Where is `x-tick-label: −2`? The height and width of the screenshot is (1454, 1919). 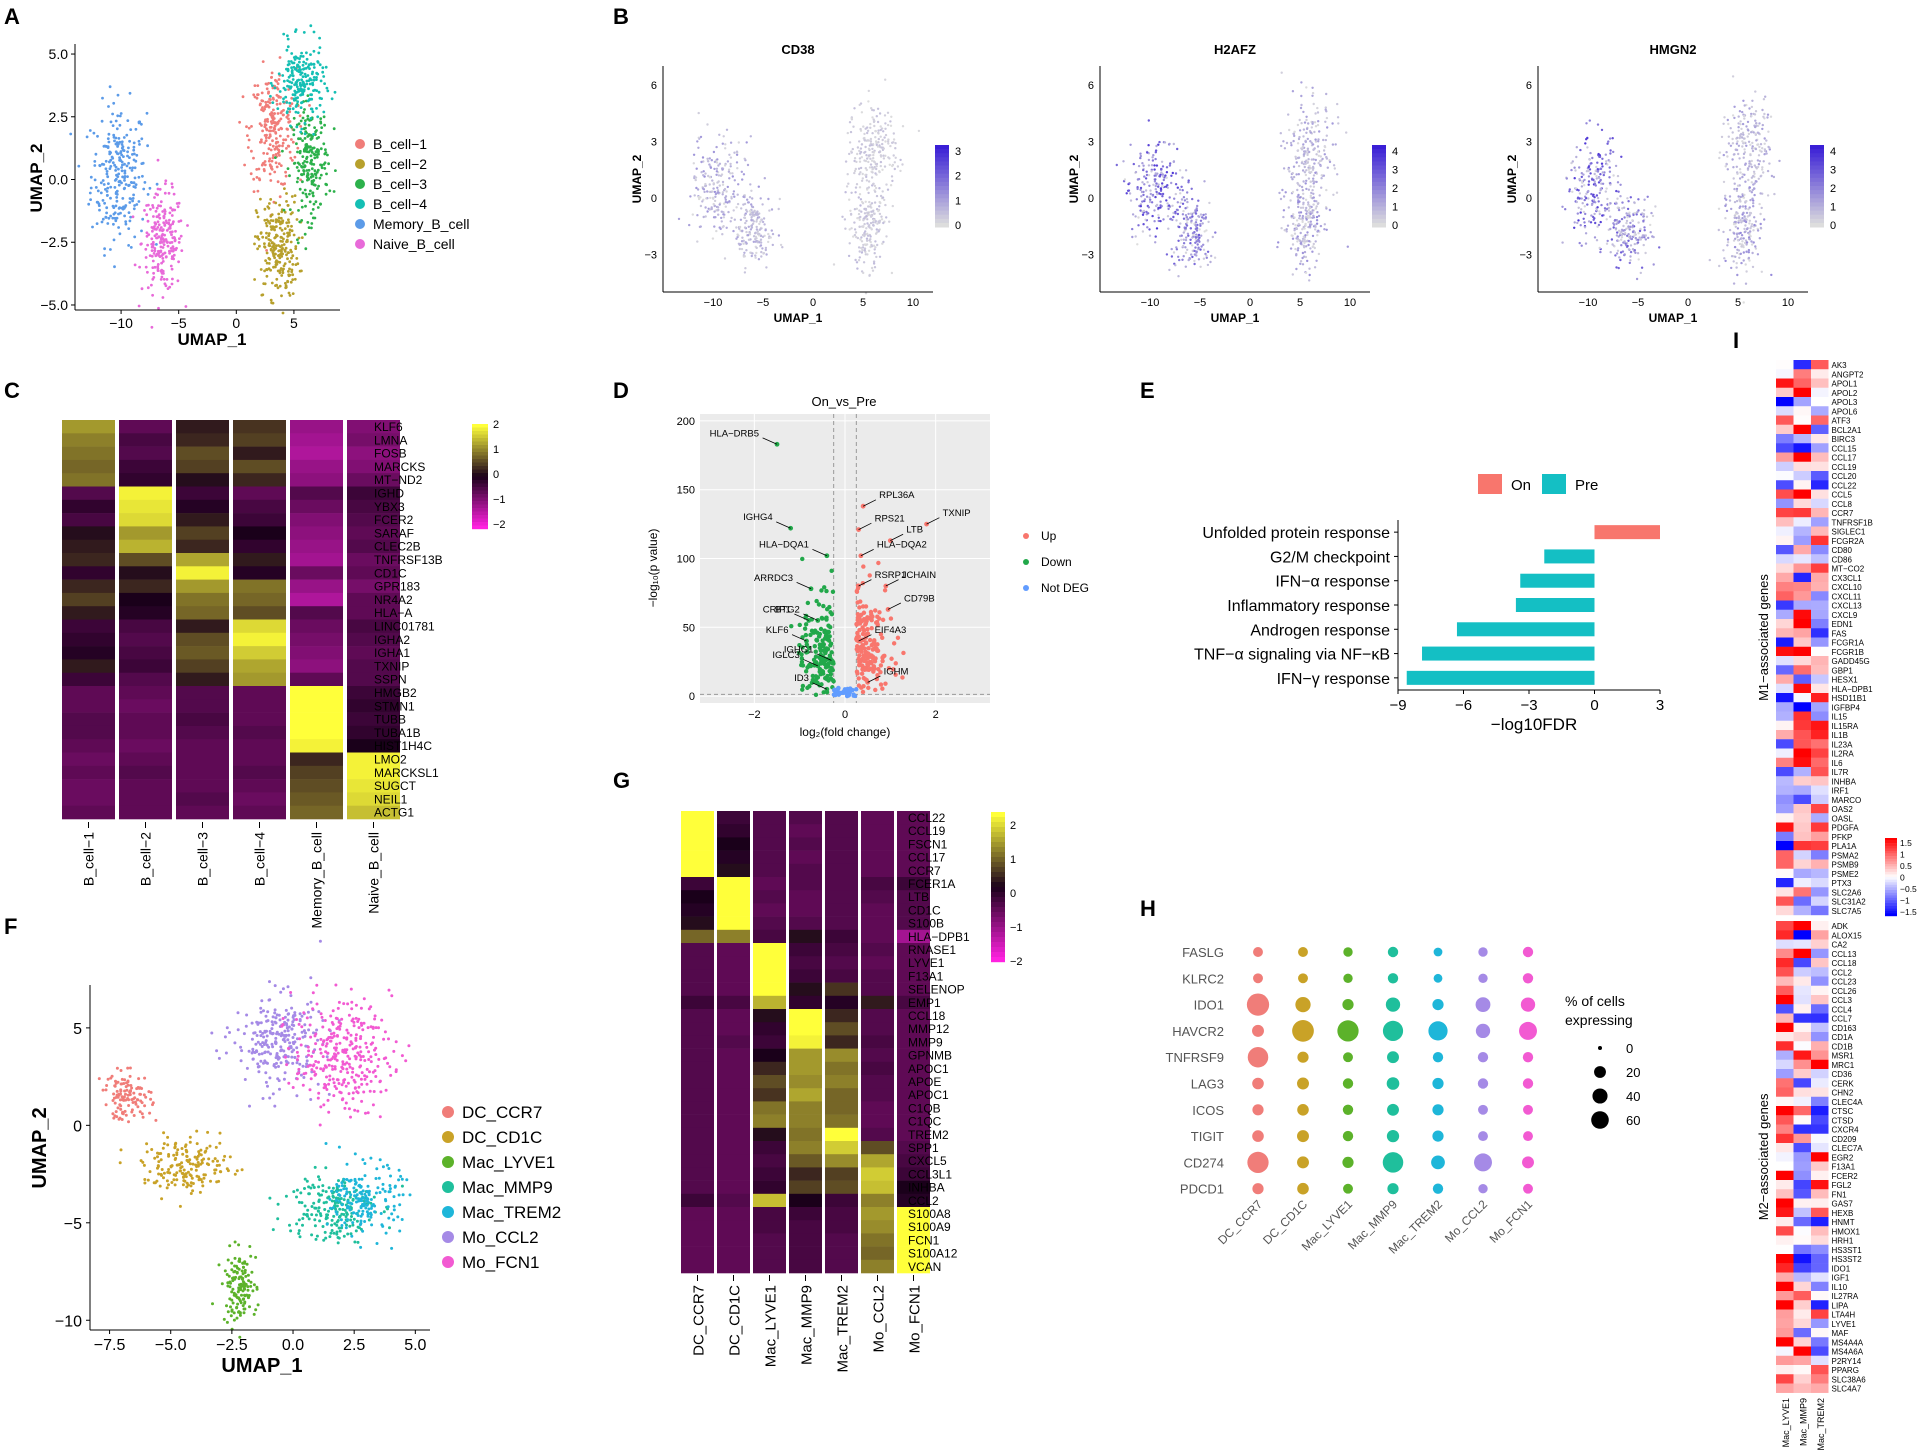 x-tick-label: −2 is located at coordinates (754, 715).